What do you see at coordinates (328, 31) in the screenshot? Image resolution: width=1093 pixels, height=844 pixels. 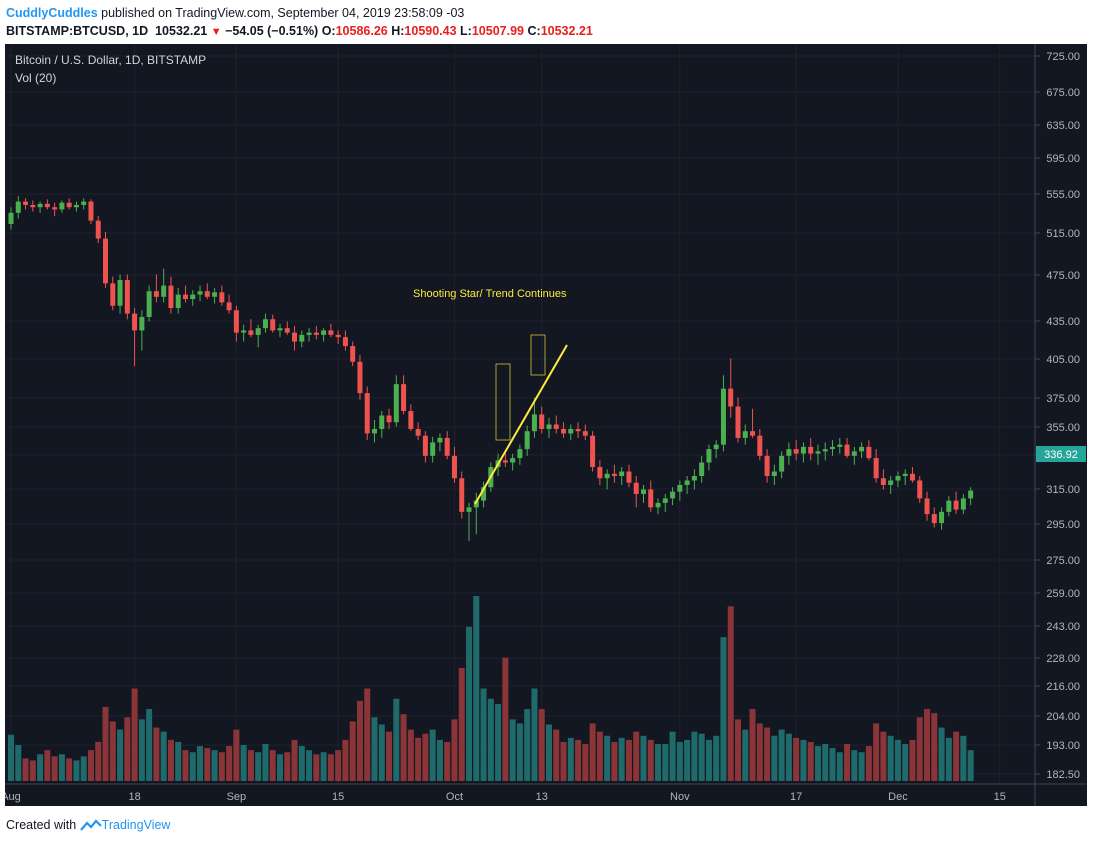 I see `open-label: O:` at bounding box center [328, 31].